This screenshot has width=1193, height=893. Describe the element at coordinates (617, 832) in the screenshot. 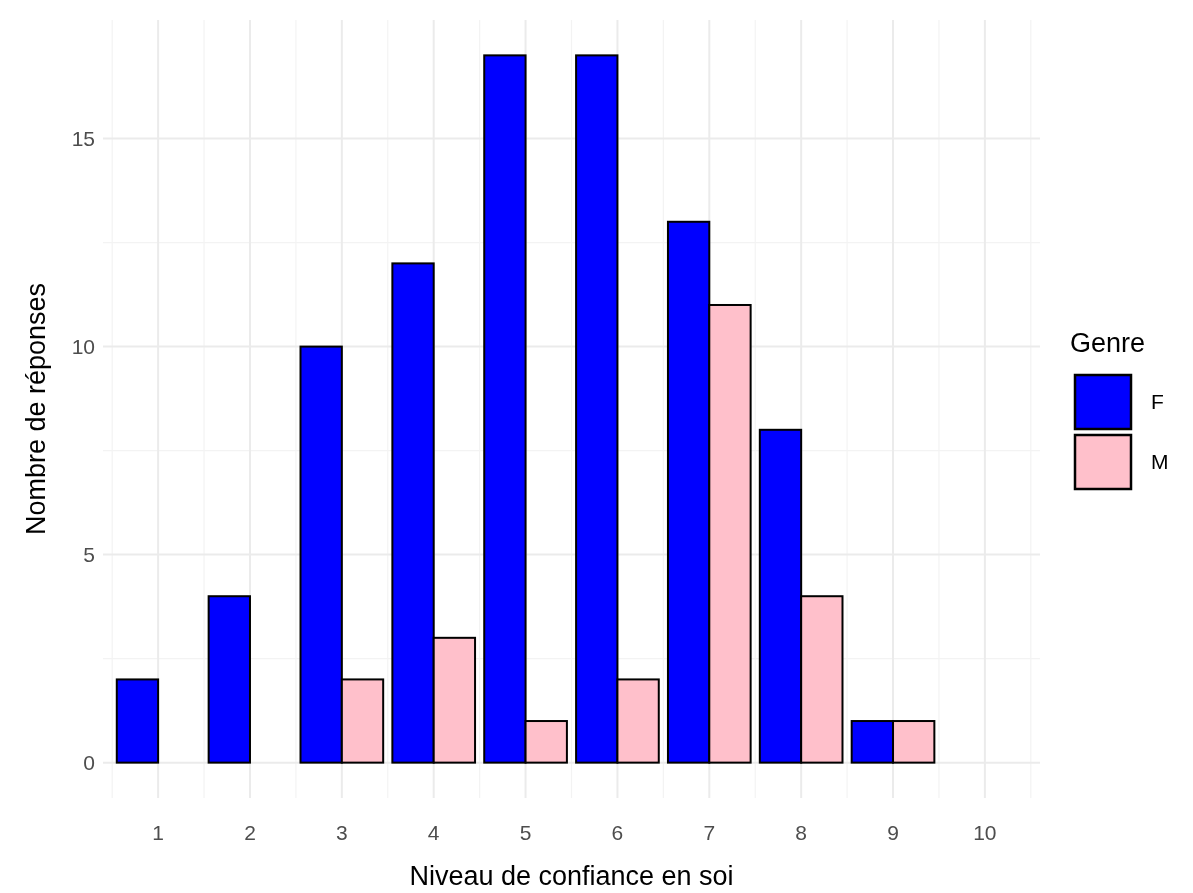

I see `x-tick-label: 6` at that location.